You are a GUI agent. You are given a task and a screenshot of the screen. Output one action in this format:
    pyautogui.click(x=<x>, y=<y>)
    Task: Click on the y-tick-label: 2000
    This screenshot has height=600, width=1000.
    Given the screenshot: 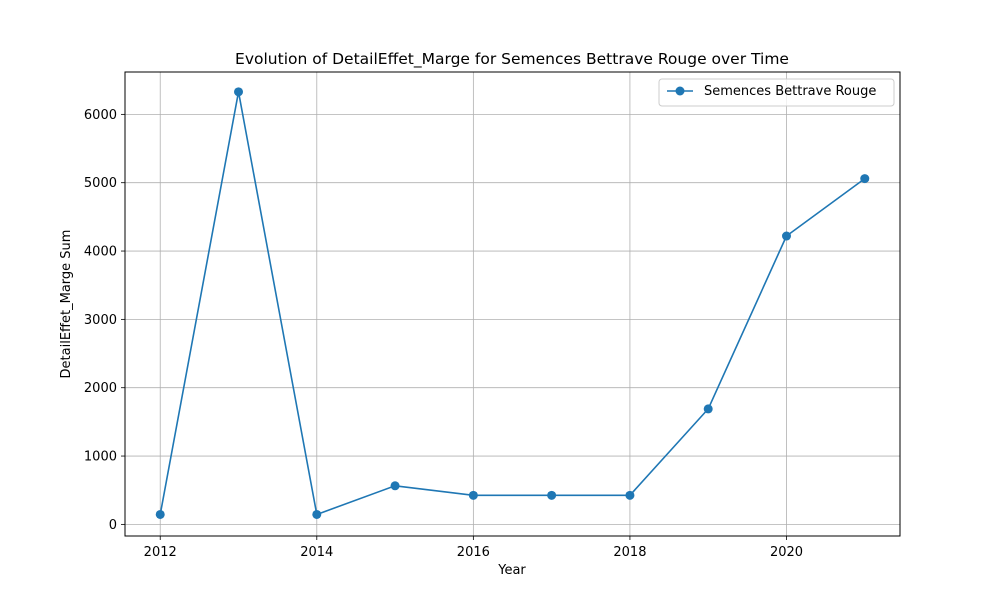 What is the action you would take?
    pyautogui.click(x=100, y=388)
    